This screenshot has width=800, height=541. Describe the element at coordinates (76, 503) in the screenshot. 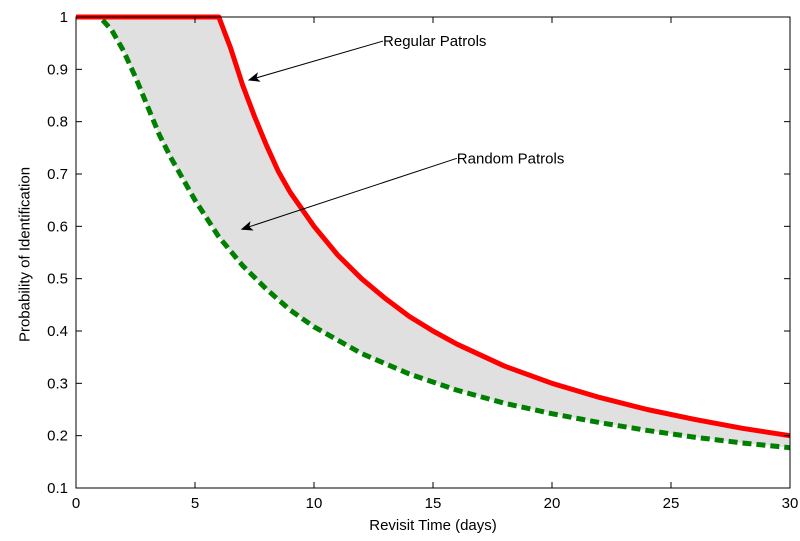

I see `x-tick-label: 0` at that location.